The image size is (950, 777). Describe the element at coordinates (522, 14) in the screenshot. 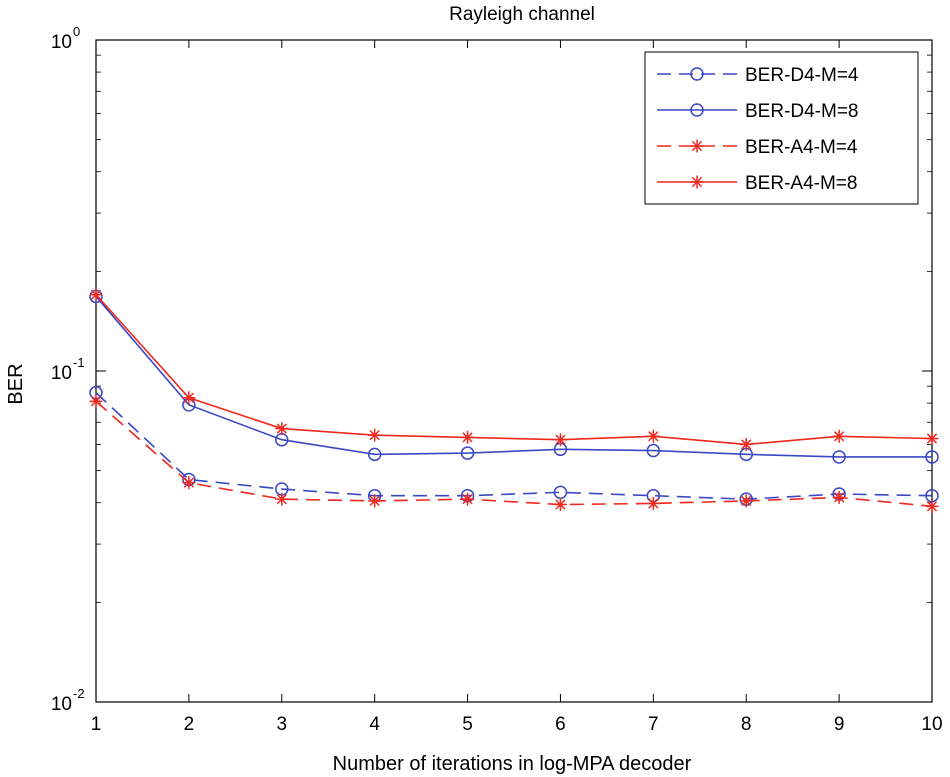

I see `chart-title: Rayleigh channel` at that location.